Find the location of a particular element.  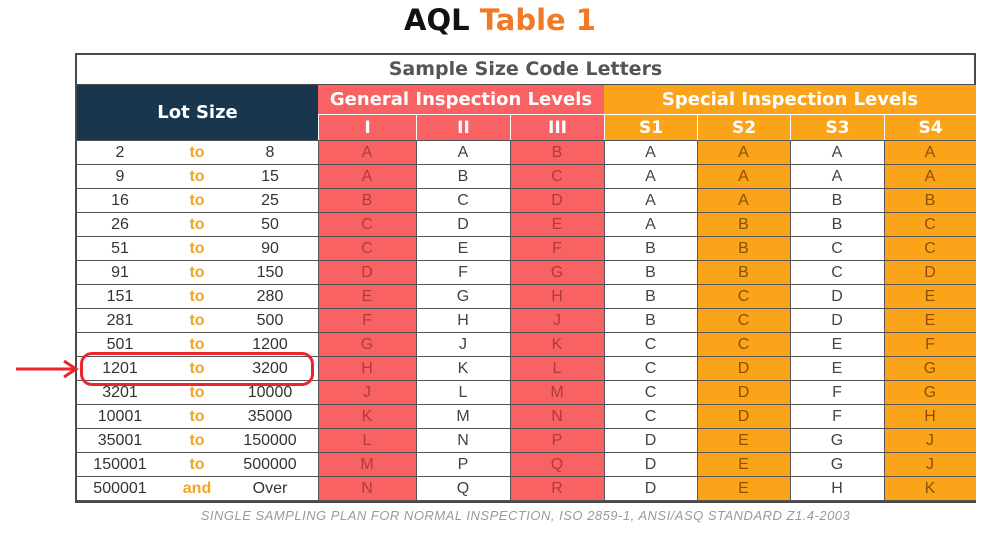

title-aql: AQL is located at coordinates (437, 20).